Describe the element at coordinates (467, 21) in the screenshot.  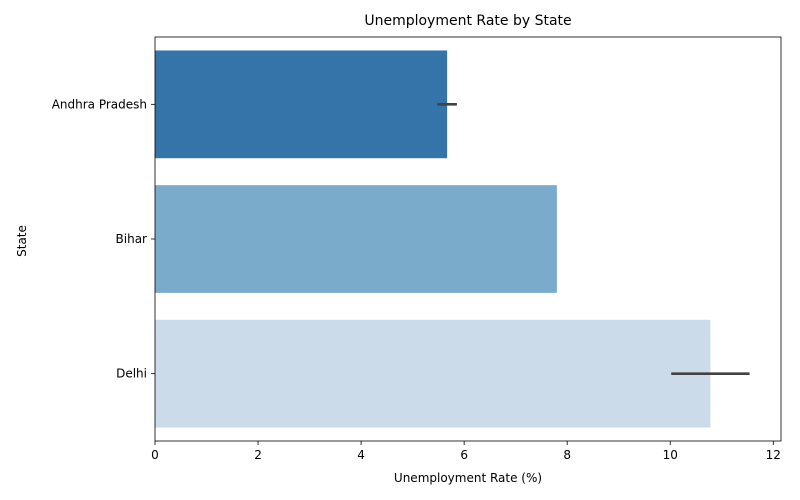
I see `chart-title: Unemployment Rate by State` at that location.